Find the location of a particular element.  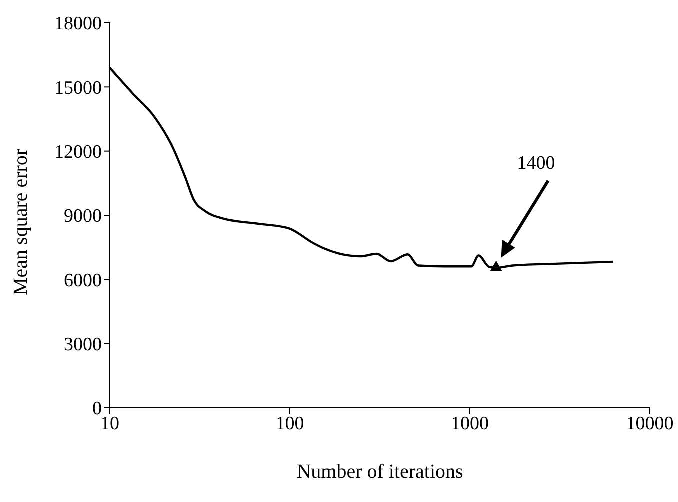

x-axis-title: Number of iterations is located at coordinates (380, 472).